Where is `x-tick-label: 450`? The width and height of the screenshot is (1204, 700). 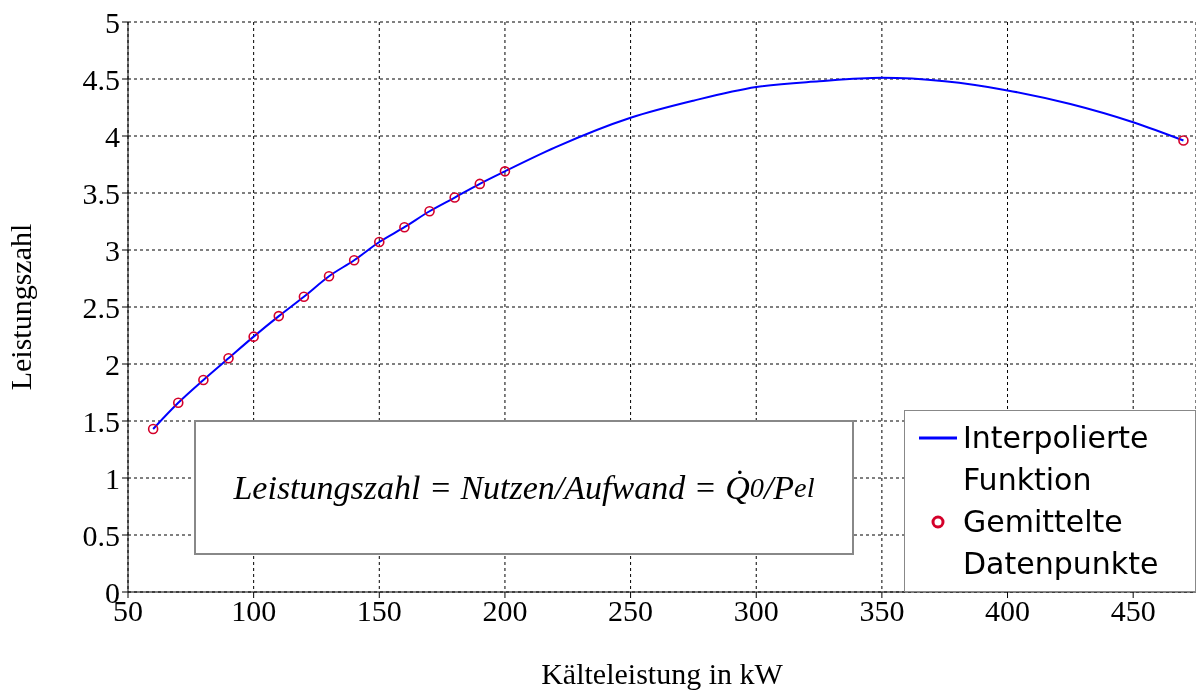
x-tick-label: 450 is located at coordinates (1133, 611).